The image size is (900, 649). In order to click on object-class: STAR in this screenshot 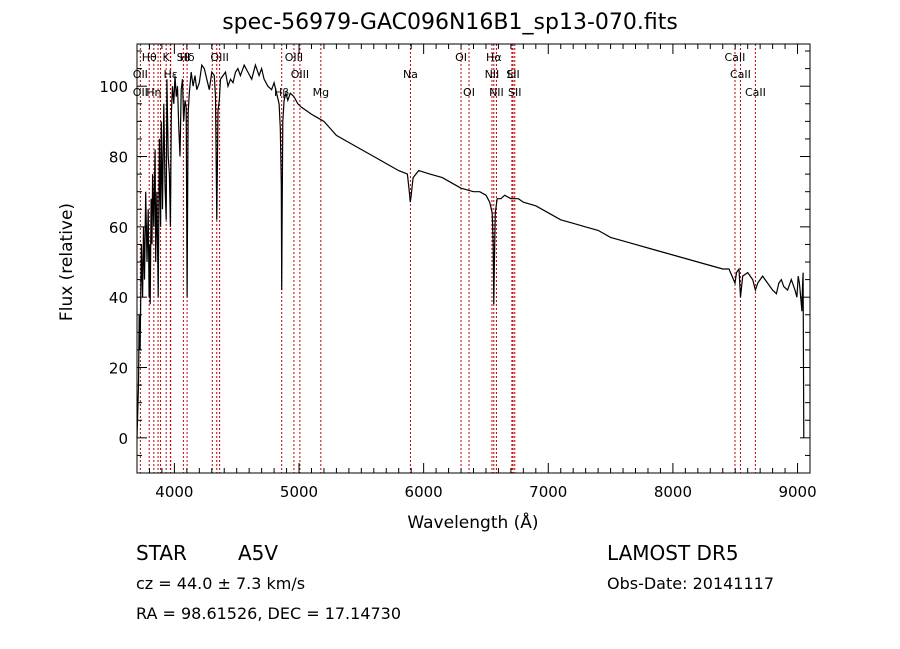, I will do `click(161, 553)`.